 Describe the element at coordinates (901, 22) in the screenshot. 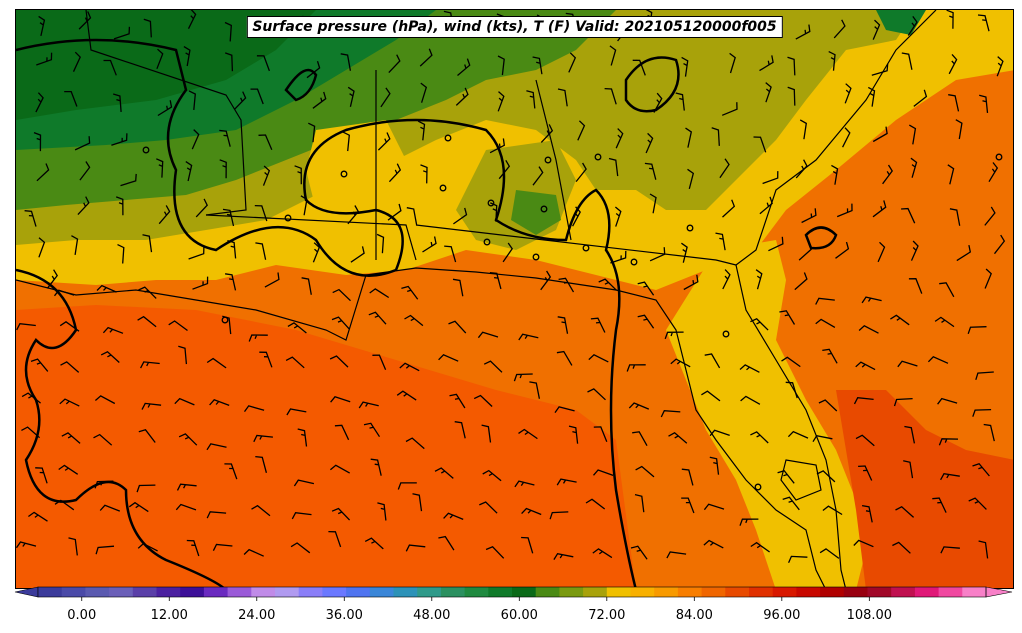

I see `fill-ne-green` at that location.